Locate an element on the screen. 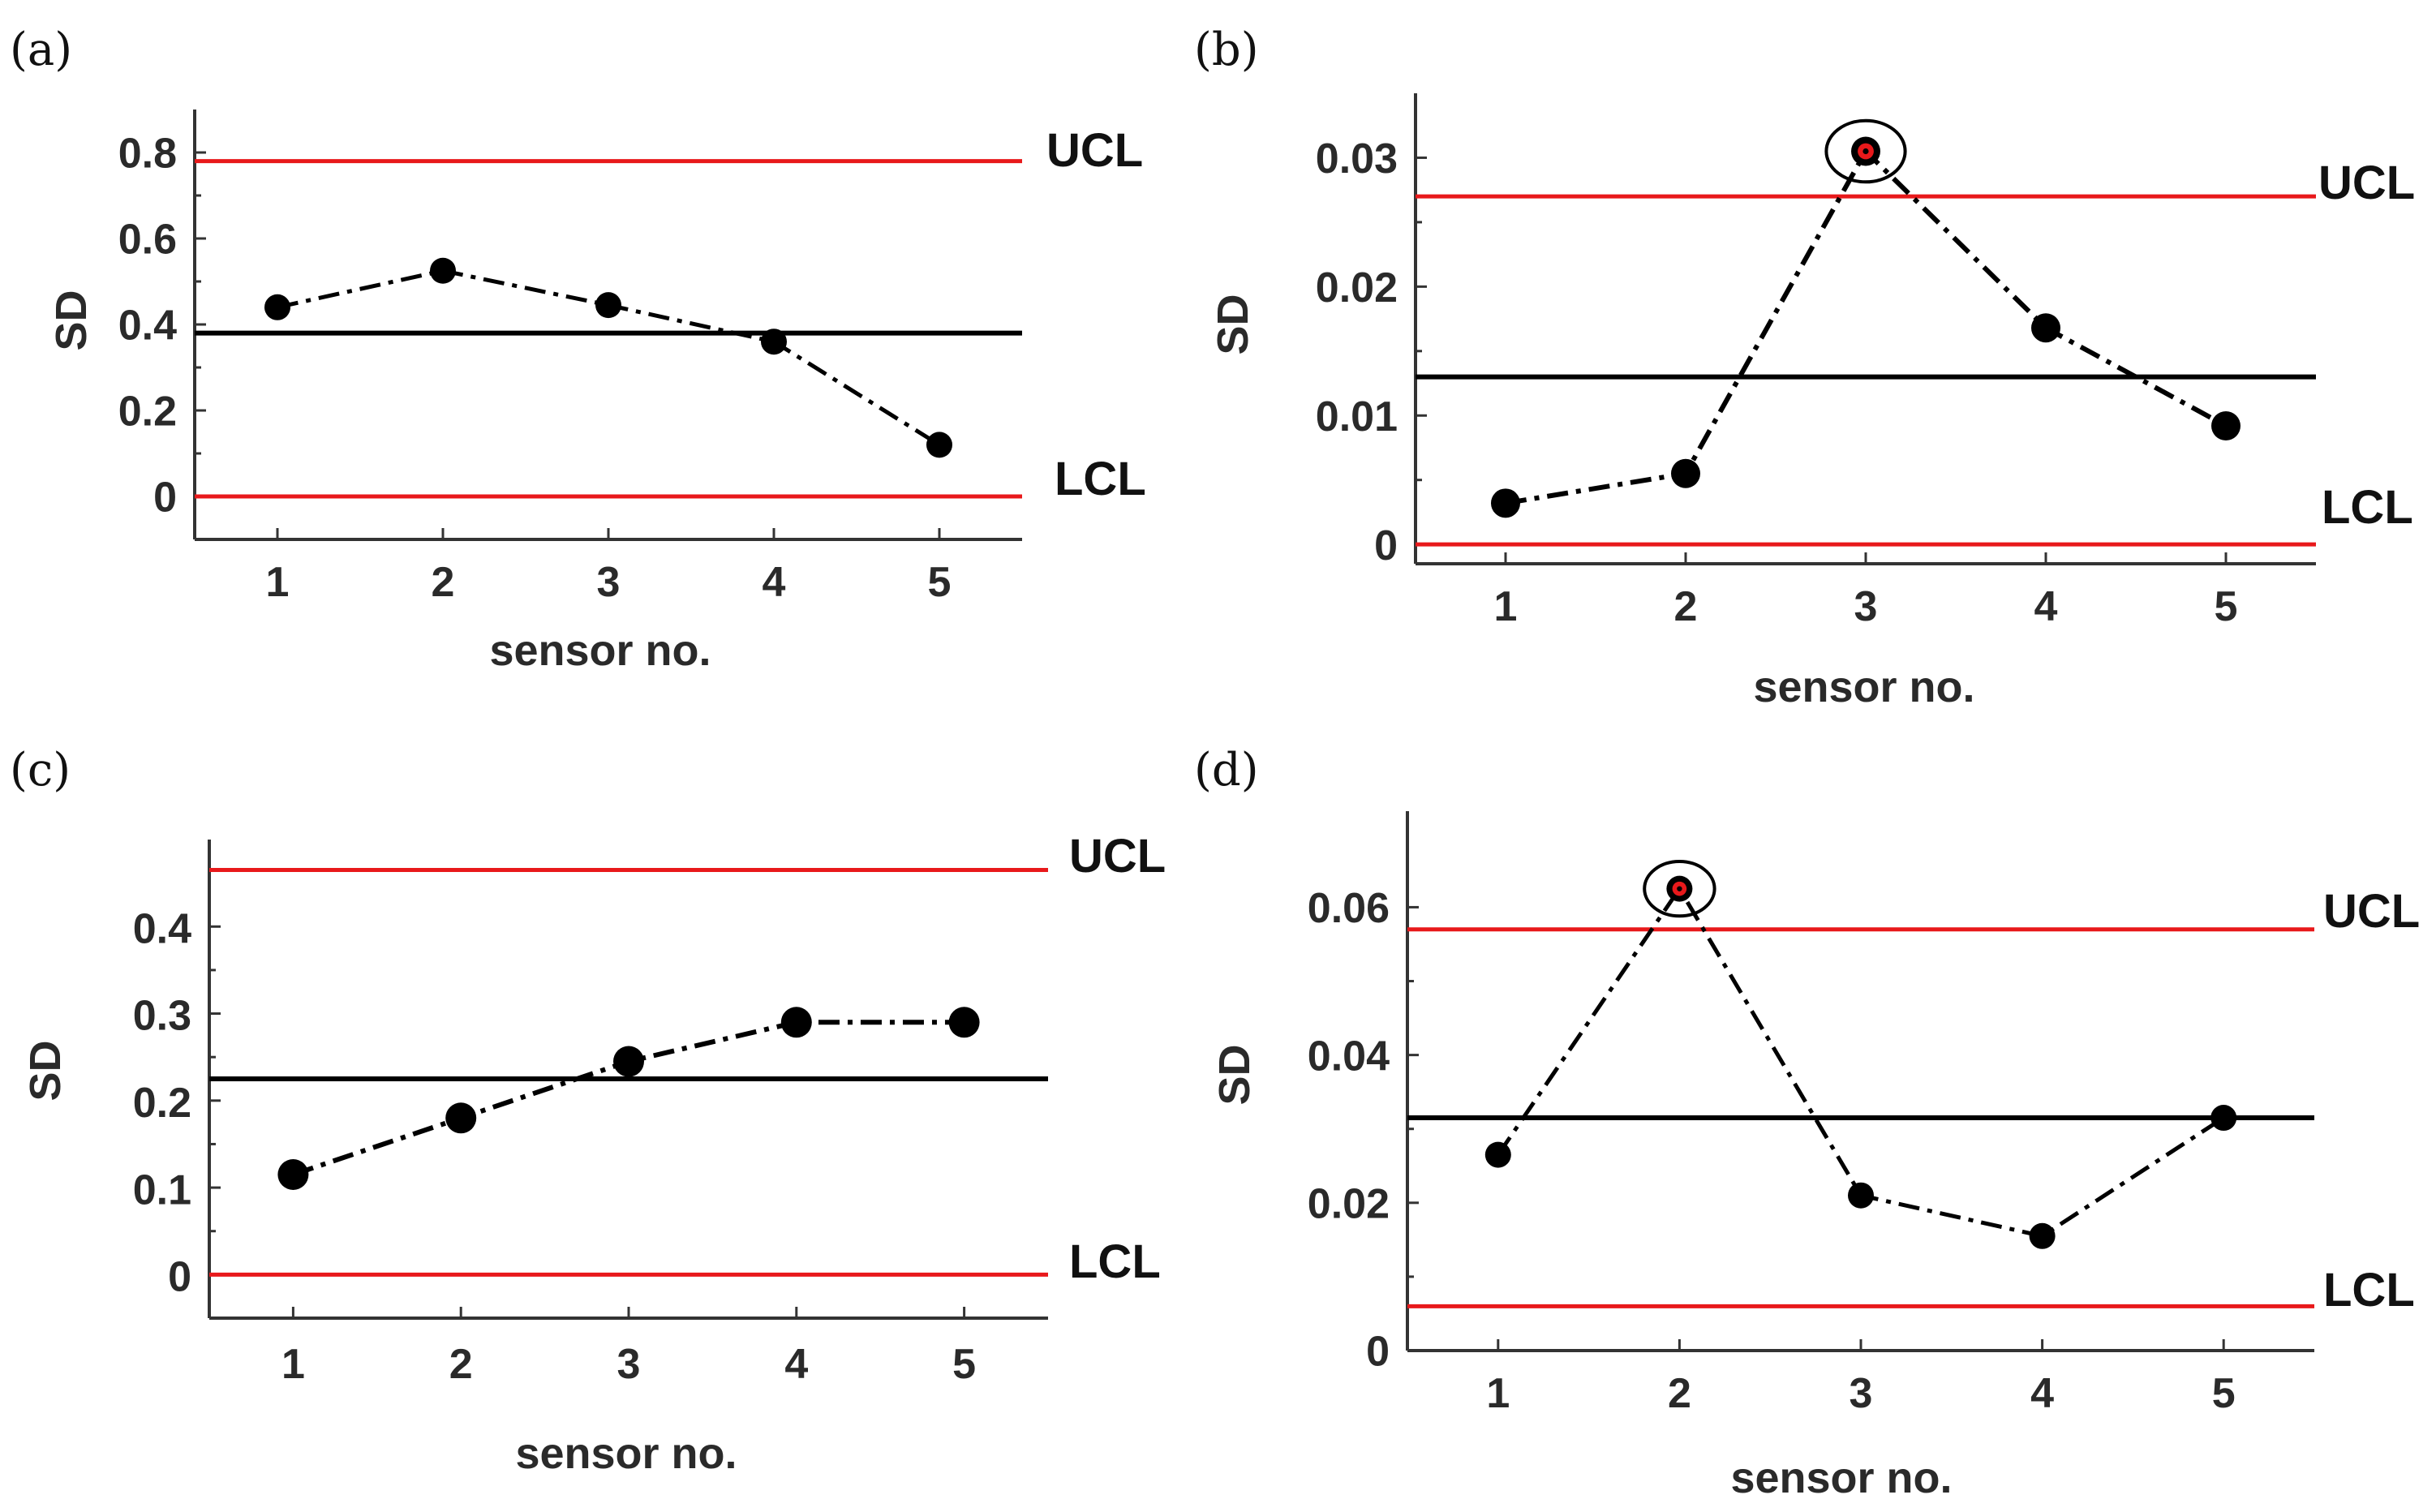 The image size is (2436, 1512). y-tick-label: 0.6 is located at coordinates (147, 240).